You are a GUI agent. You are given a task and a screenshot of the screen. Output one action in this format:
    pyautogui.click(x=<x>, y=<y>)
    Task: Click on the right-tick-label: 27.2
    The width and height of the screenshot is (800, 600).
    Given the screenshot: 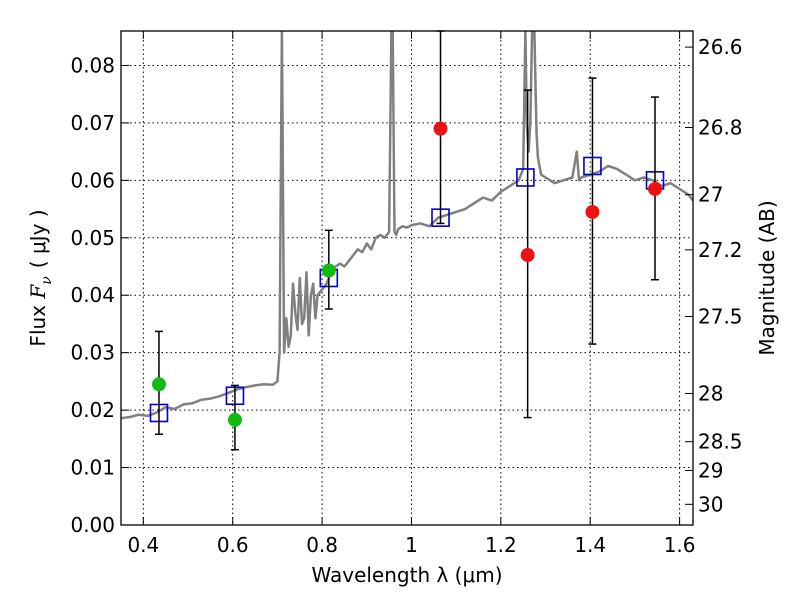 What is the action you would take?
    pyautogui.click(x=720, y=250)
    